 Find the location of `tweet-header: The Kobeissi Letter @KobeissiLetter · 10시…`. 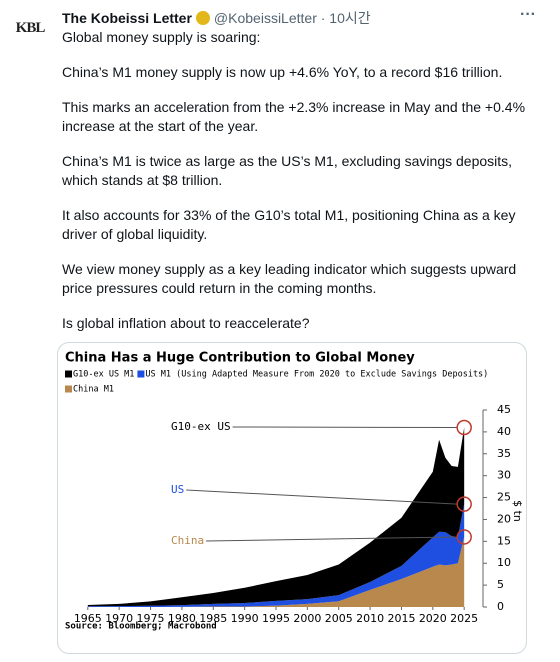

tweet-header: The Kobeissi Letter @KobeissiLetter · 10시… is located at coordinates (216, 18).